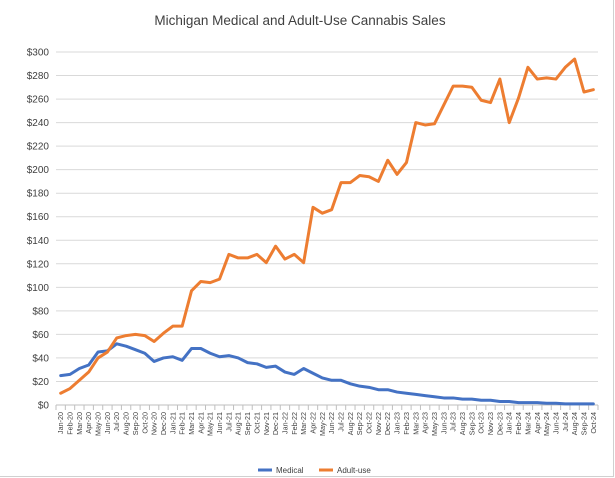  I want to click on x-tick-label: May-20, so click(98, 424).